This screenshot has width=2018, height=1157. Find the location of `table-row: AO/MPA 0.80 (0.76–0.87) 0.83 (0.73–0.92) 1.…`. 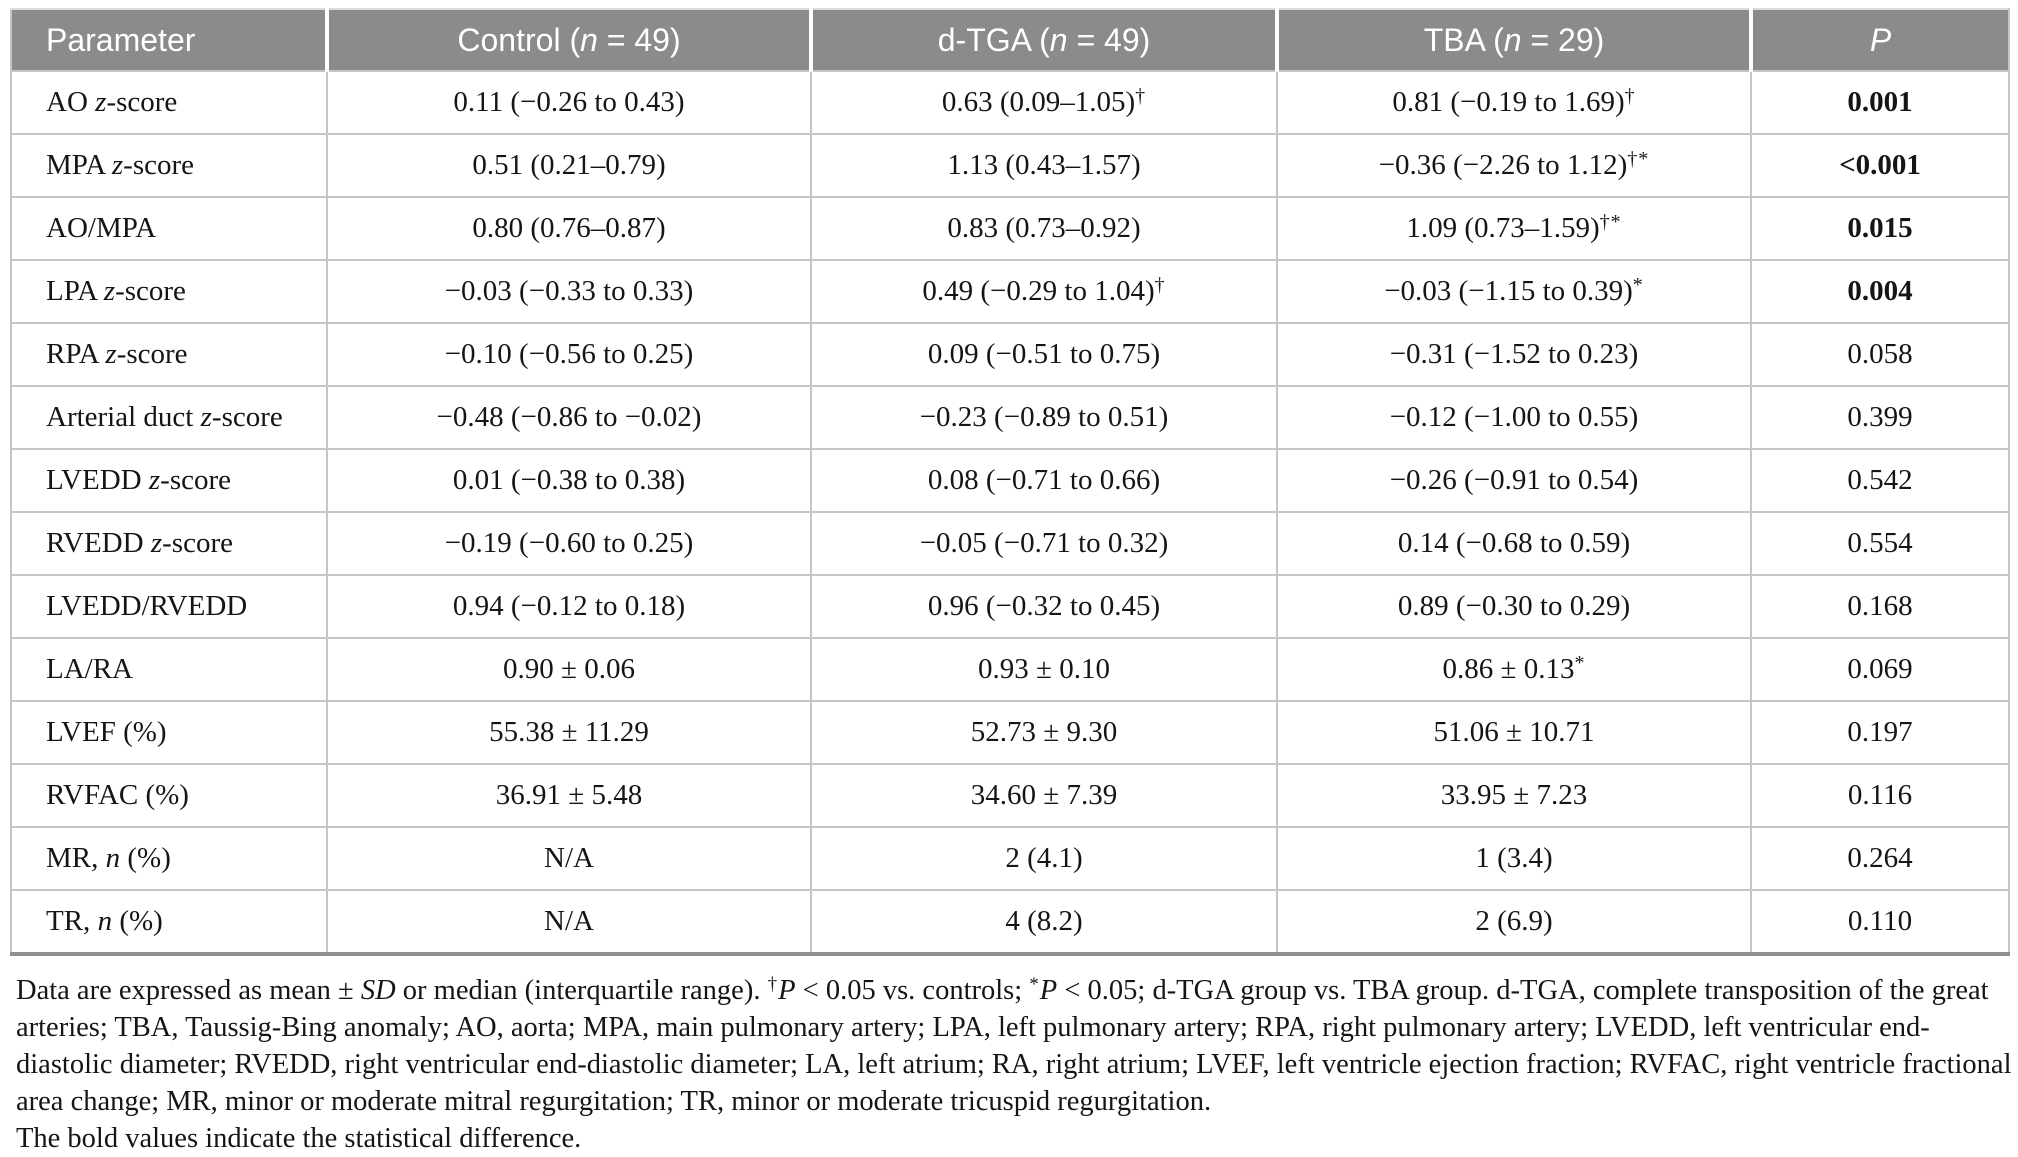

table-row: AO/MPA 0.80 (0.76–0.87) 0.83 (0.73–0.92) 1.… is located at coordinates (1010, 228).